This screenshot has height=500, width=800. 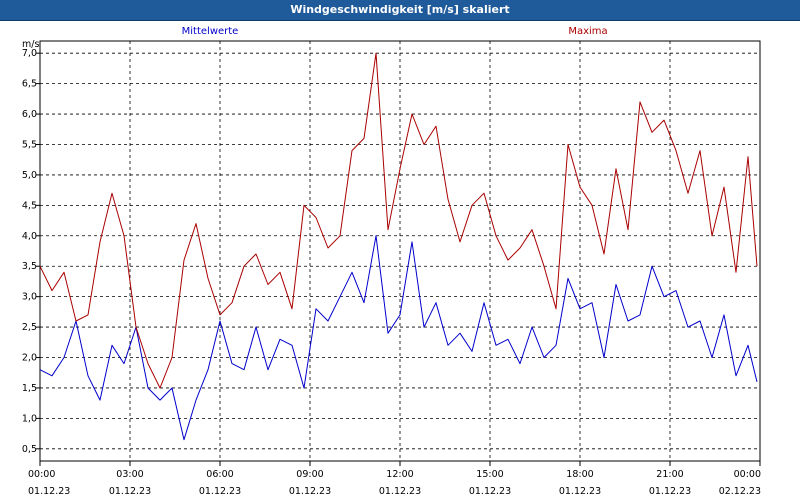 I want to click on x-tick-time: 03:00, so click(x=129, y=474).